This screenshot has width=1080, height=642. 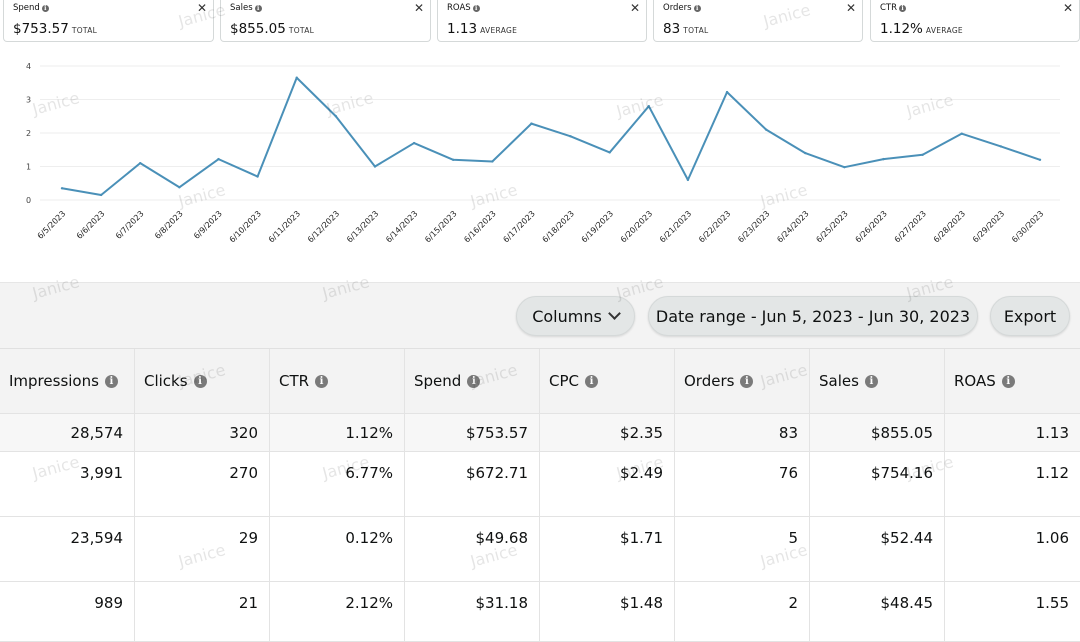 What do you see at coordinates (472, 549) in the screenshot?
I see `table-cell: $49.68` at bounding box center [472, 549].